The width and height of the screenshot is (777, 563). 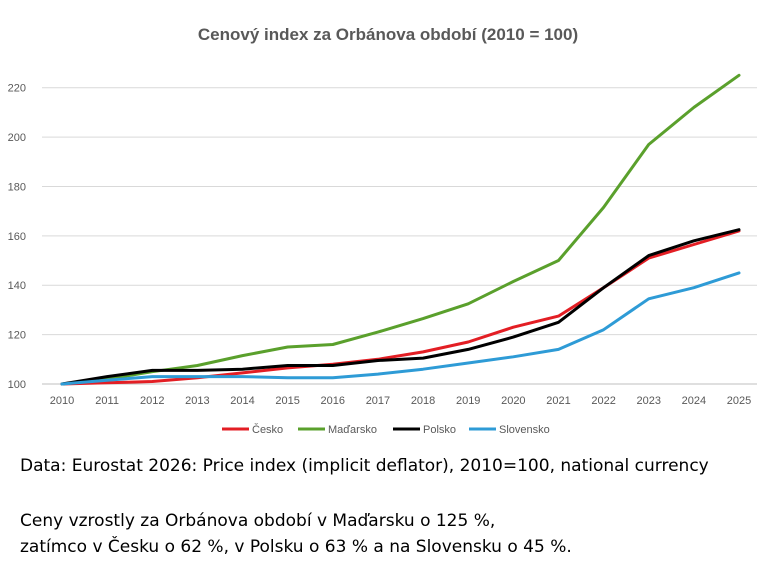 I want to click on legend-label: Maďarsko, so click(x=352, y=430).